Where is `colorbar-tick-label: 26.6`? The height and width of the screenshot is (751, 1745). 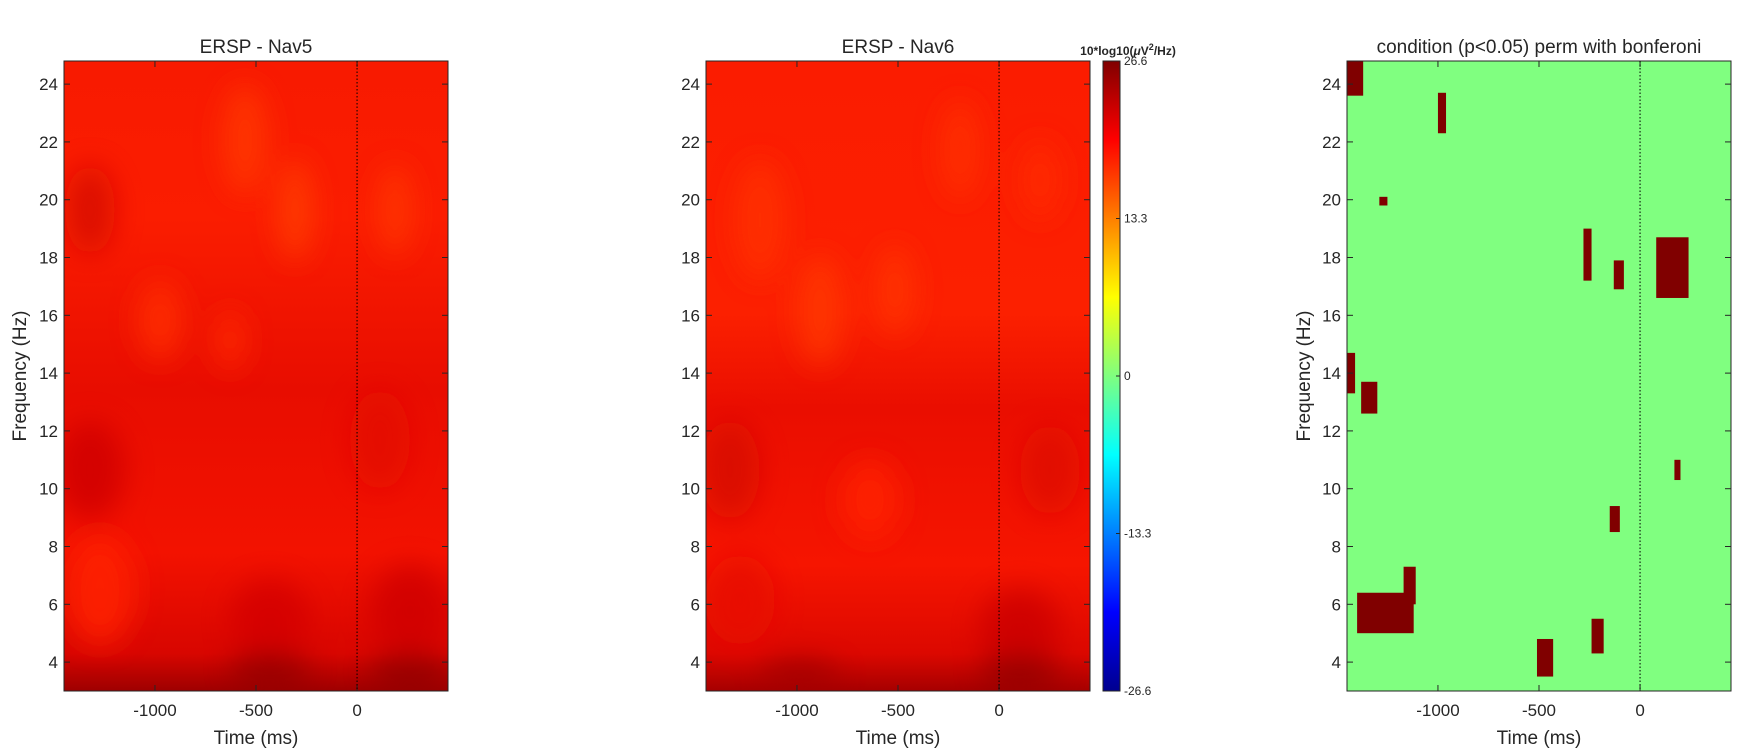
colorbar-tick-label: 26.6 is located at coordinates (1136, 61).